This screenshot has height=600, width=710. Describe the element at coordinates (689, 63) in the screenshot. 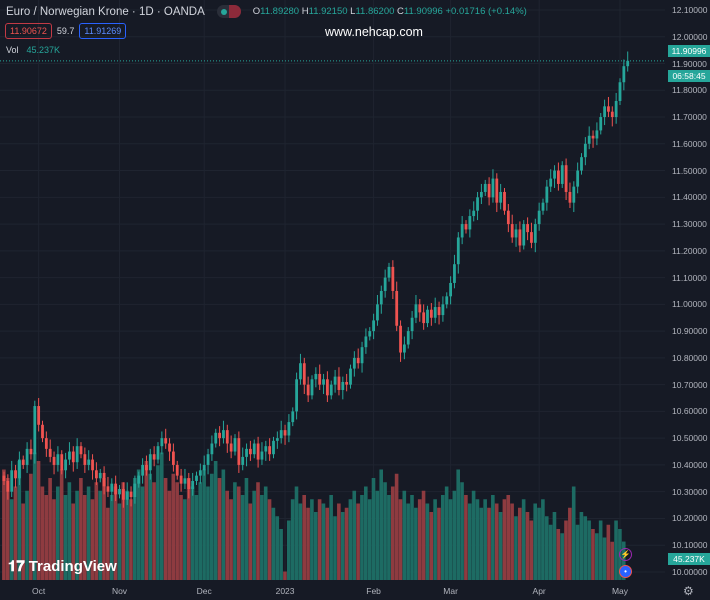

I see `price-tick: 11.90000` at that location.